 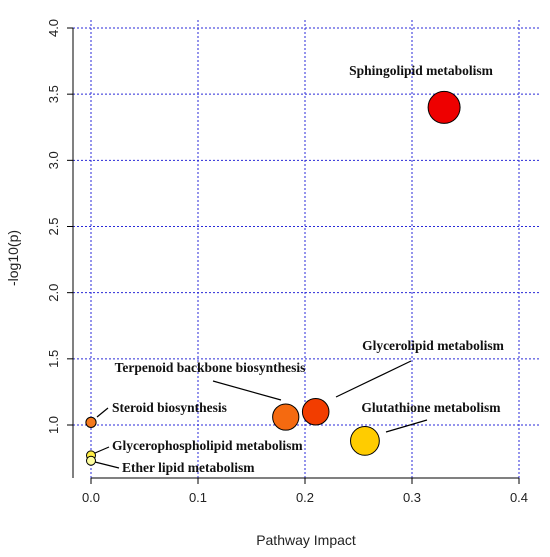 I want to click on y-tick-label-0: 1.0, so click(x=53, y=425).